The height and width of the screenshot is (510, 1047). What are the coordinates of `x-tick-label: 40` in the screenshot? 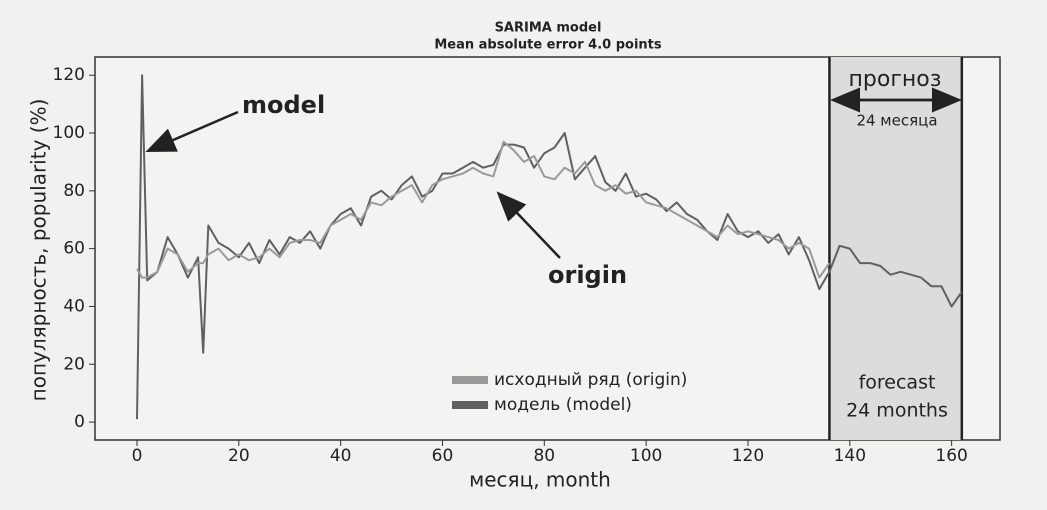 It's located at (341, 456).